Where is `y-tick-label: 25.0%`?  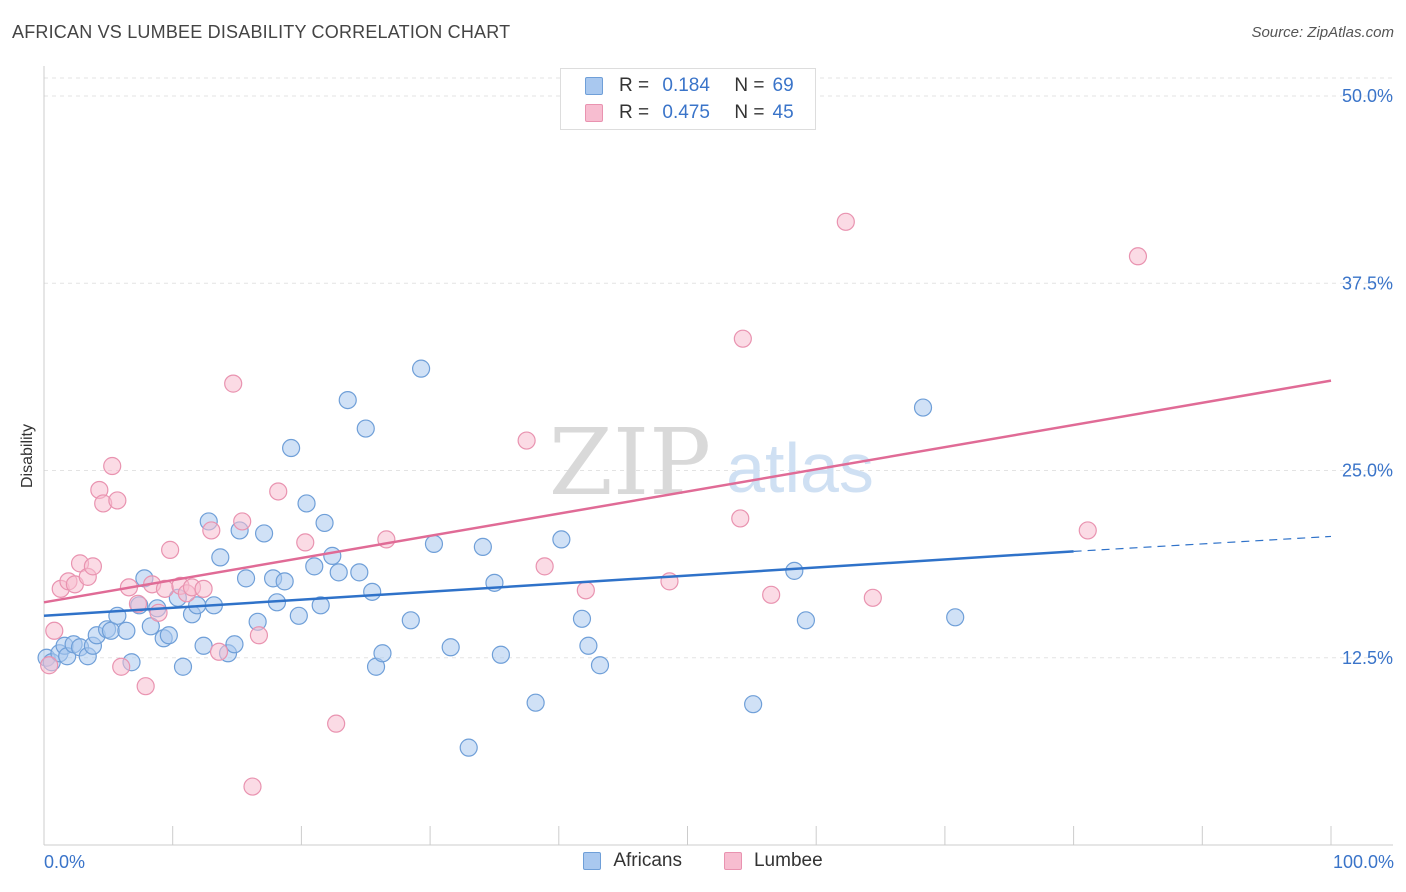
y-tick-label: 25.0% is located at coordinates (1367, 471).